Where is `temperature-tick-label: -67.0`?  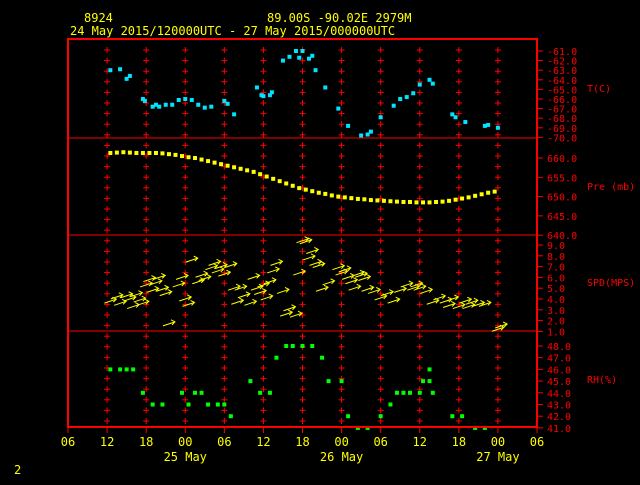 temperature-tick-label: -67.0 is located at coordinates (562, 110).